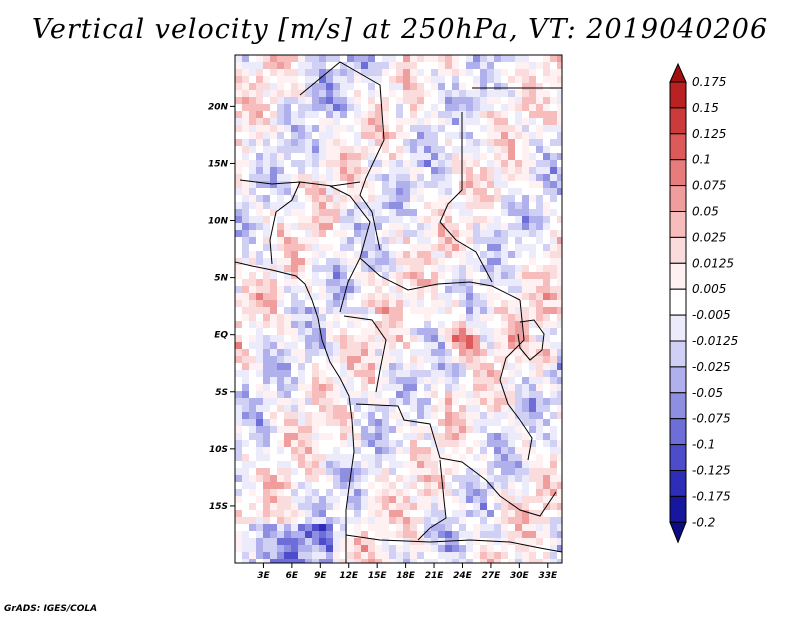 This screenshot has width=800, height=618. I want to click on border-drc-angola, so click(421, 442).